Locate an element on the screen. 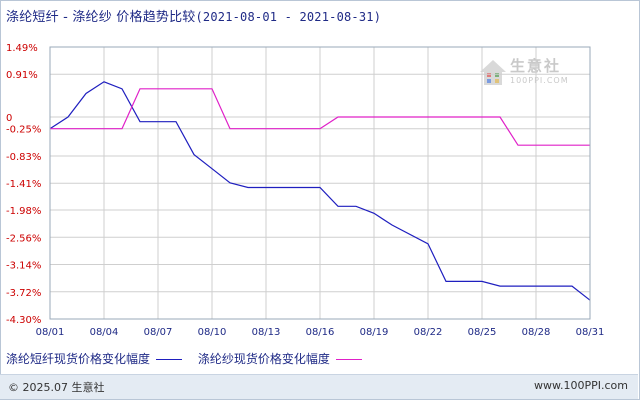 This screenshot has width=640, height=400. watermark-logo: 生意社 100PPI.COM is located at coordinates (526, 74).